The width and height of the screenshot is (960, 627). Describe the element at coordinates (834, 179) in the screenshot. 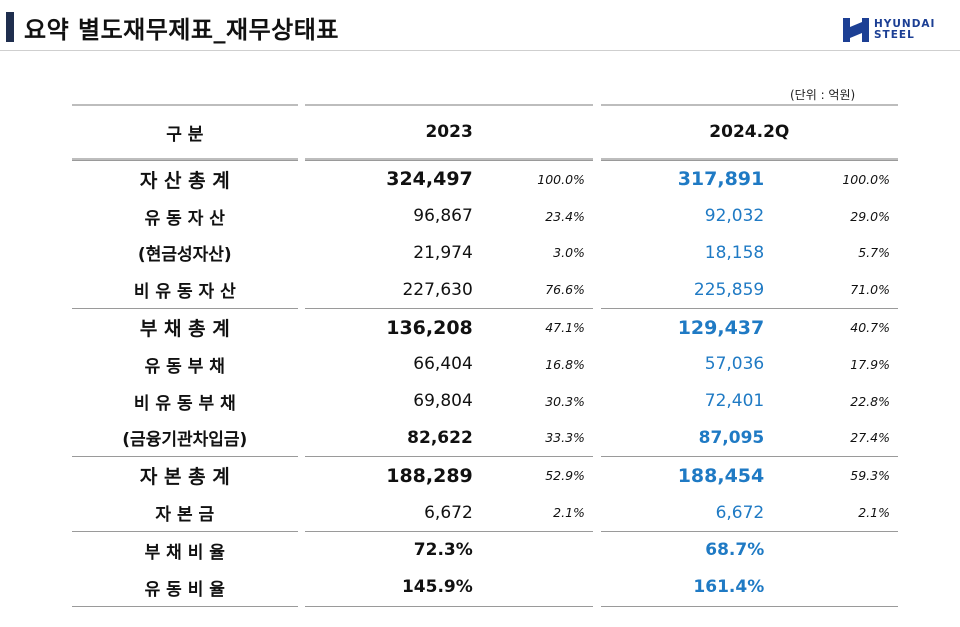

I see `percent-2024: 100.0%` at that location.